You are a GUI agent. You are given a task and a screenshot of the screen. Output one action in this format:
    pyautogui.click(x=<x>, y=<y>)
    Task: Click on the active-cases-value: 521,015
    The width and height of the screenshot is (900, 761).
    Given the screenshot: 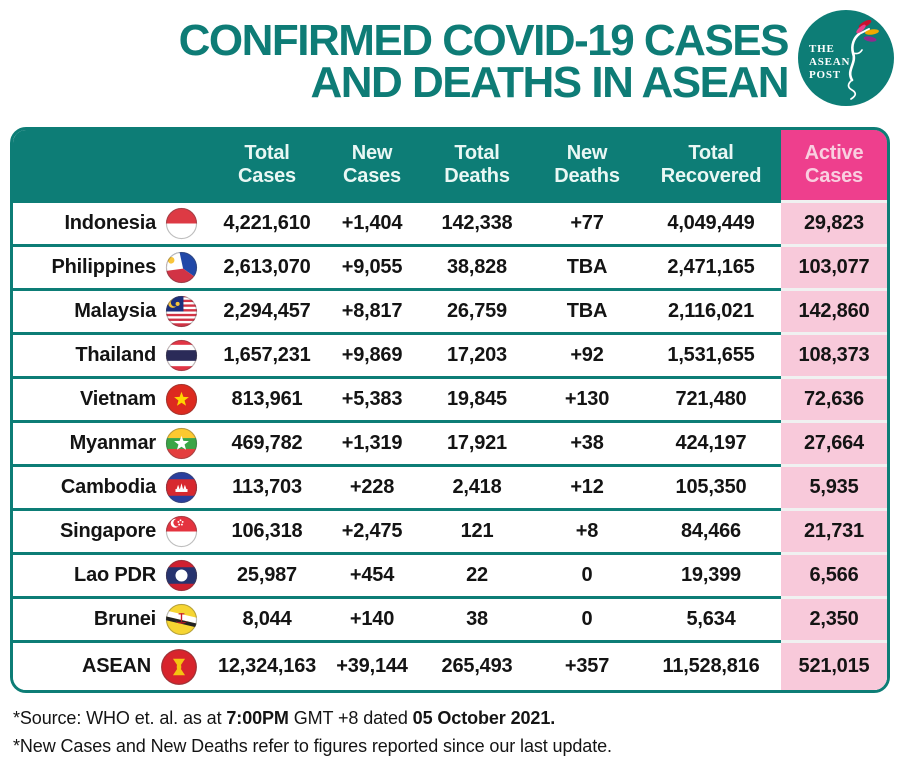 What is the action you would take?
    pyautogui.click(x=834, y=665)
    